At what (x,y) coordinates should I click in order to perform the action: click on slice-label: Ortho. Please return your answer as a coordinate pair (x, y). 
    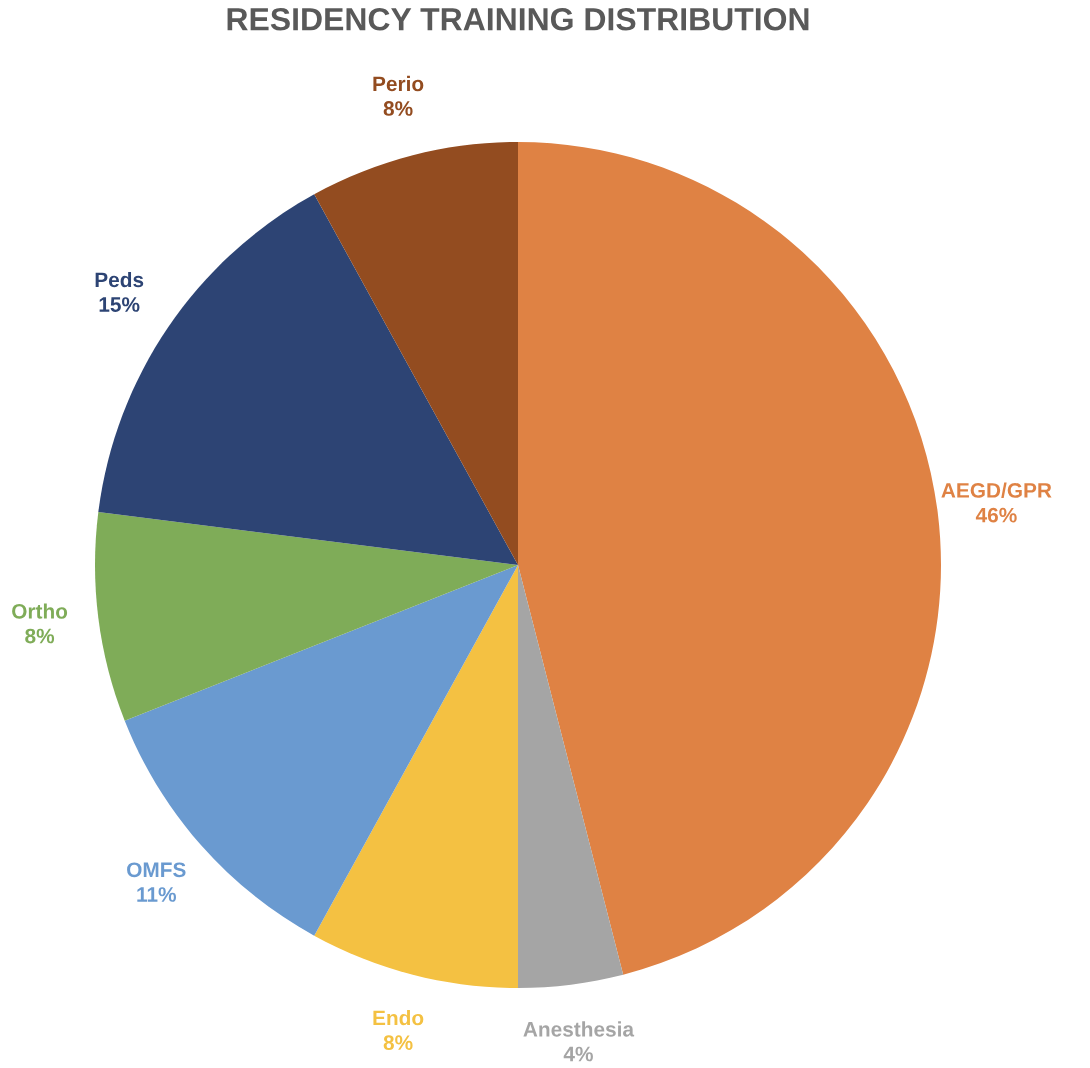
    Looking at the image, I should click on (40, 611).